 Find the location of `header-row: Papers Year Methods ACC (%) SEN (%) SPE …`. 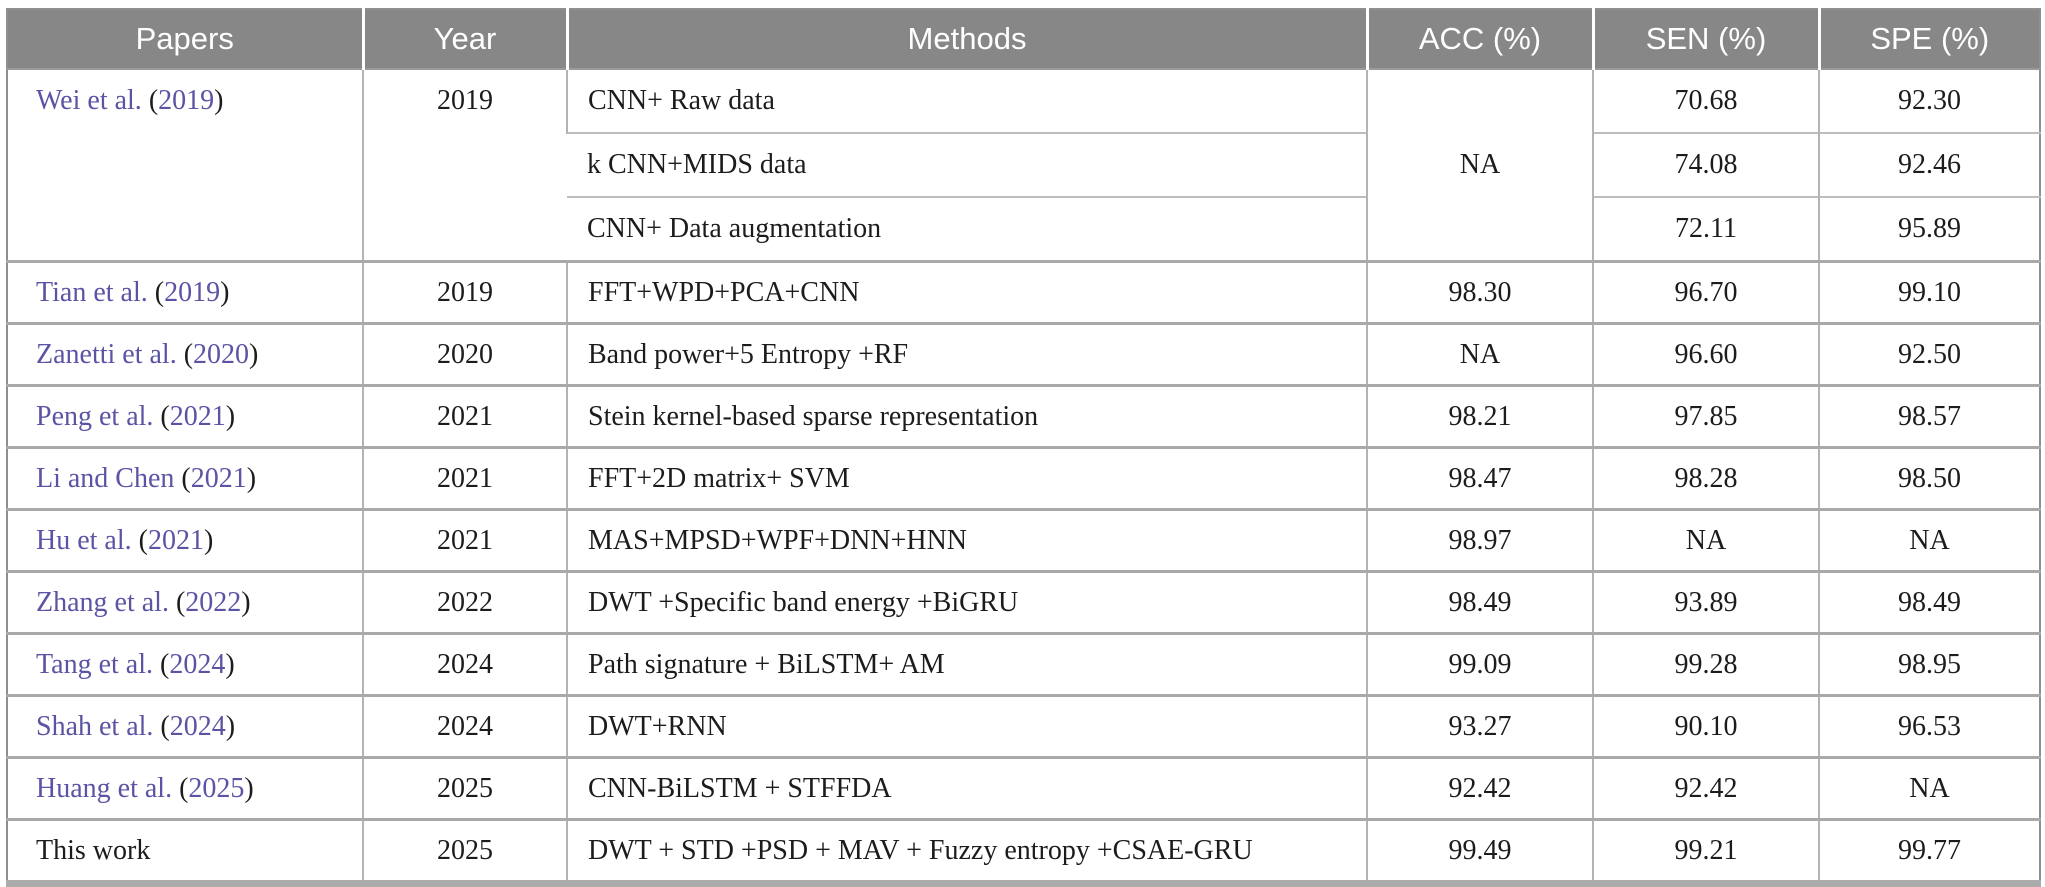

header-row: Papers Year Methods ACC (%) SEN (%) SPE … is located at coordinates (1023, 39).